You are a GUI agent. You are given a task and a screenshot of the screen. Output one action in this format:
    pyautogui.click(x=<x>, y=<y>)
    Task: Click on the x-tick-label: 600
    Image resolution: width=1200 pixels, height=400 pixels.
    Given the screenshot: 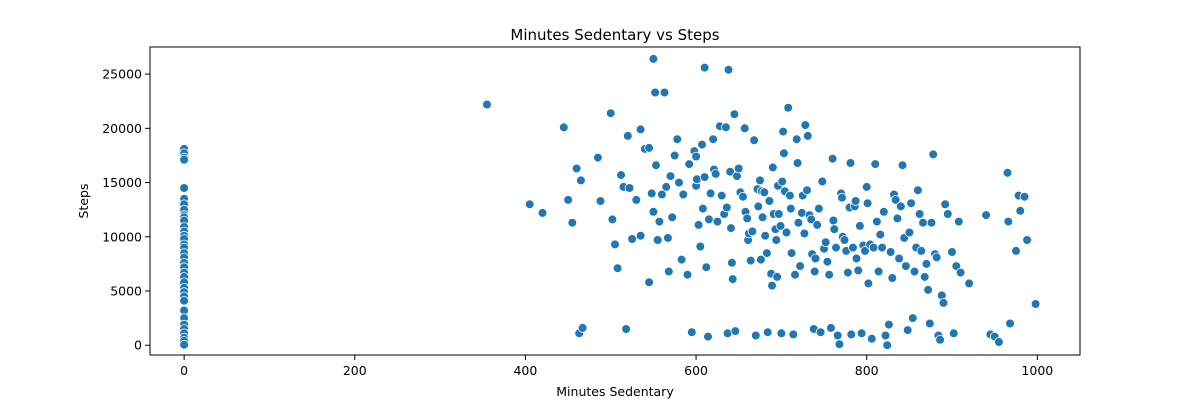 What is the action you would take?
    pyautogui.click(x=696, y=370)
    